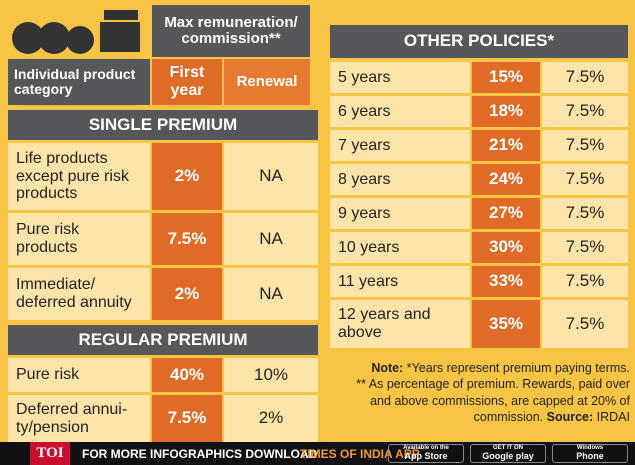 Image resolution: width=635 pixels, height=465 pixels. Describe the element at coordinates (387, 368) in the screenshot. I see `note-label: Note:` at that location.